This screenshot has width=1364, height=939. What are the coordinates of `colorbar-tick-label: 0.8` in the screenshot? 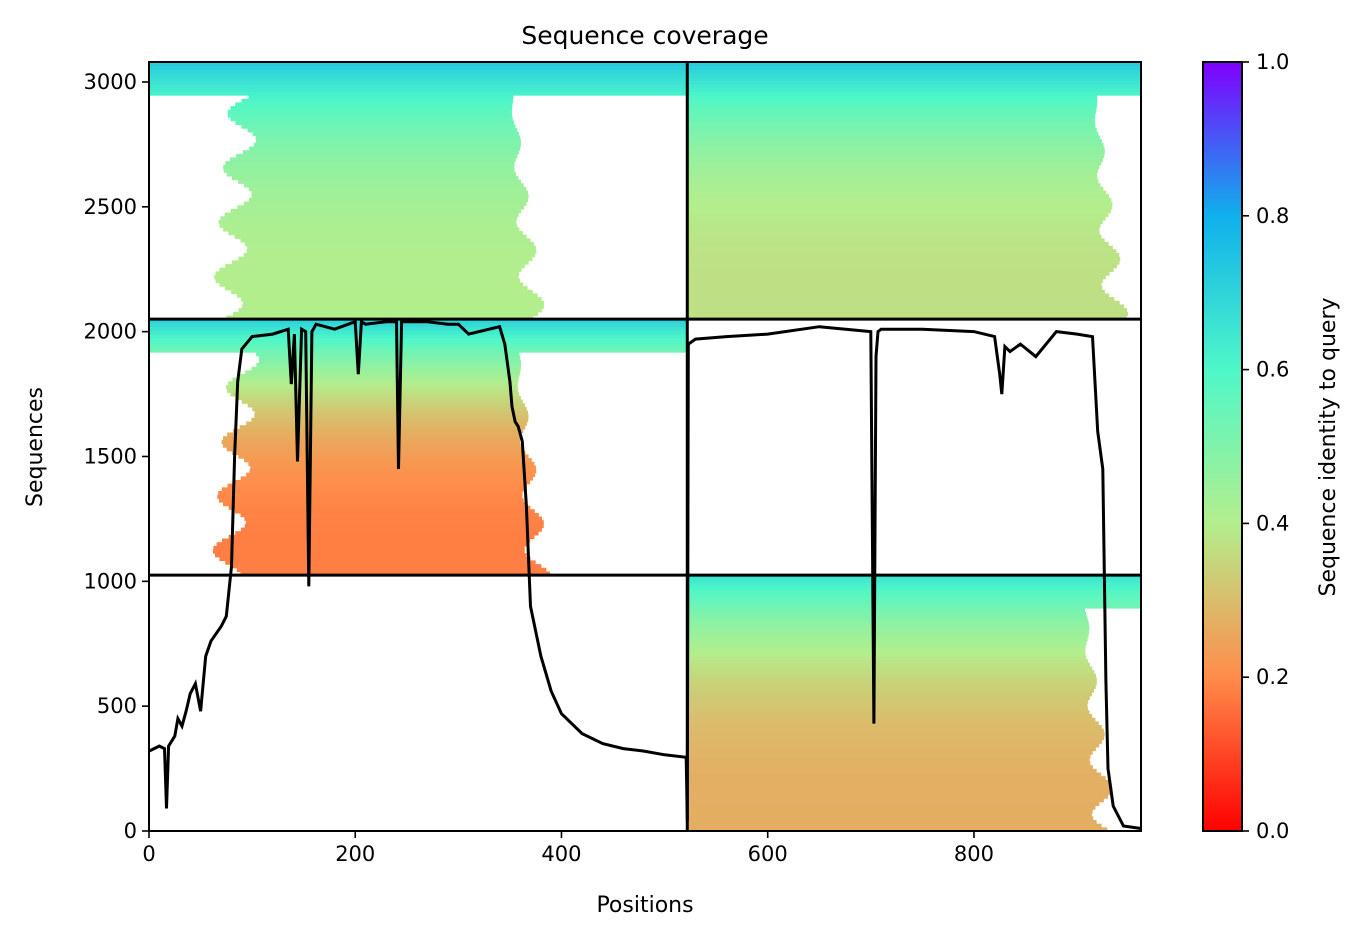 It's located at (1272, 216).